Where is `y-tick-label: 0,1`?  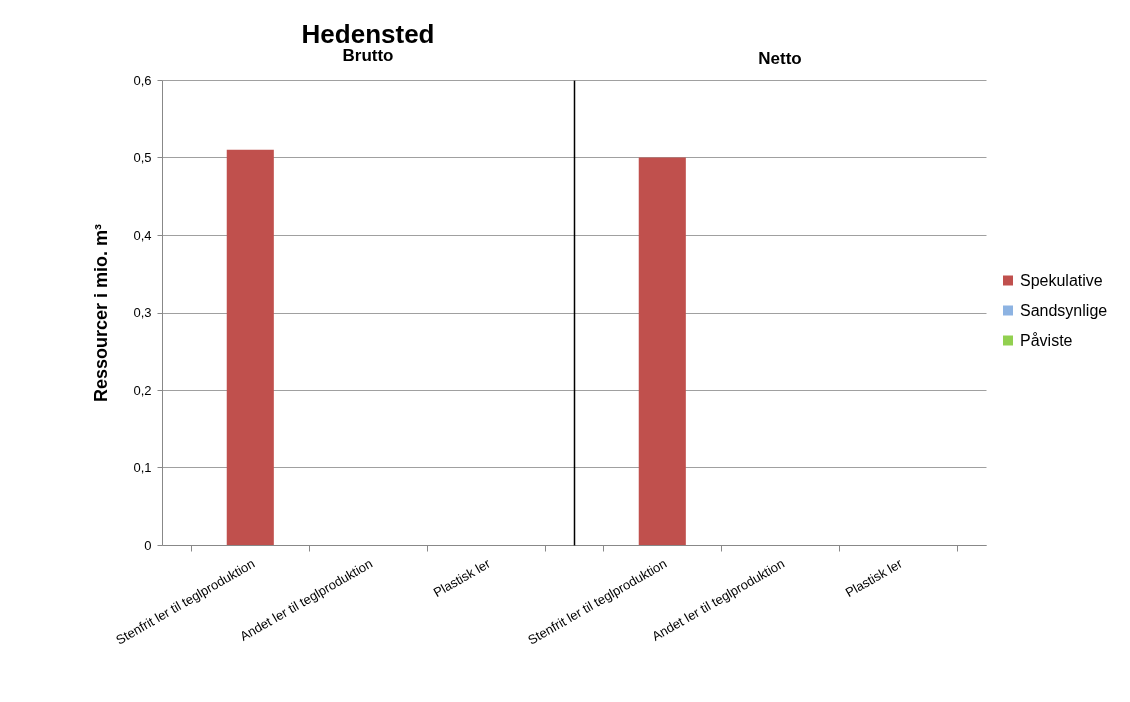
y-tick-label: 0,1 is located at coordinates (142, 467).